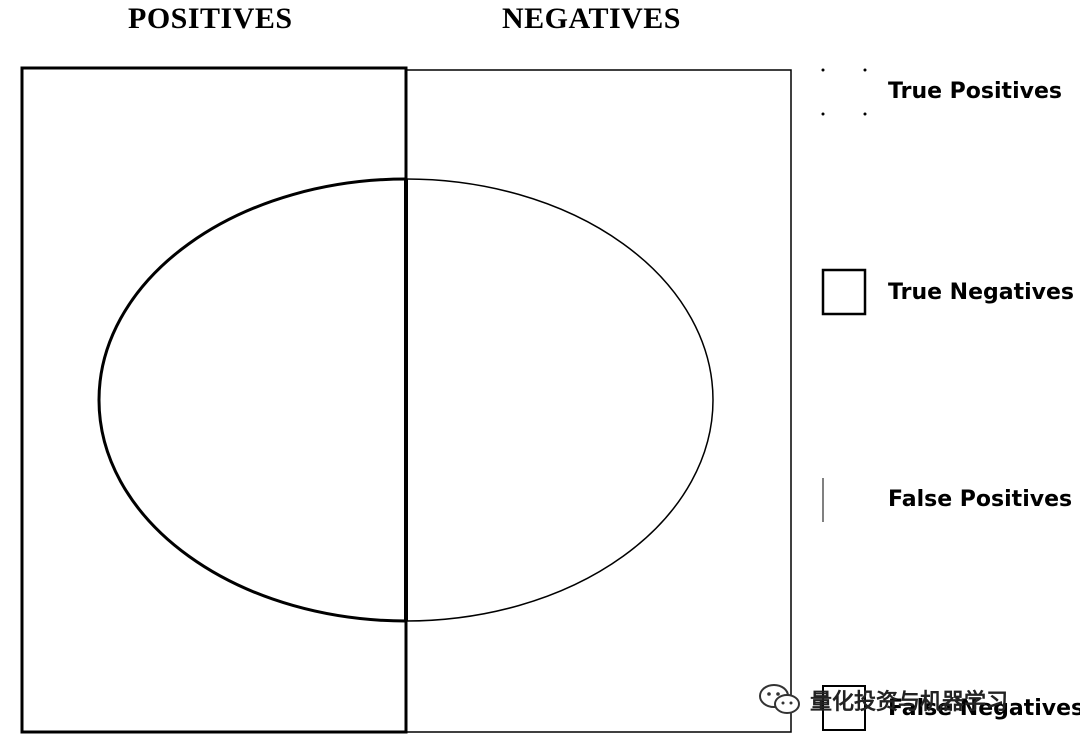 This screenshot has height=749, width=1080. I want to click on watermark: 量化投资与机器学习, so click(883, 700).